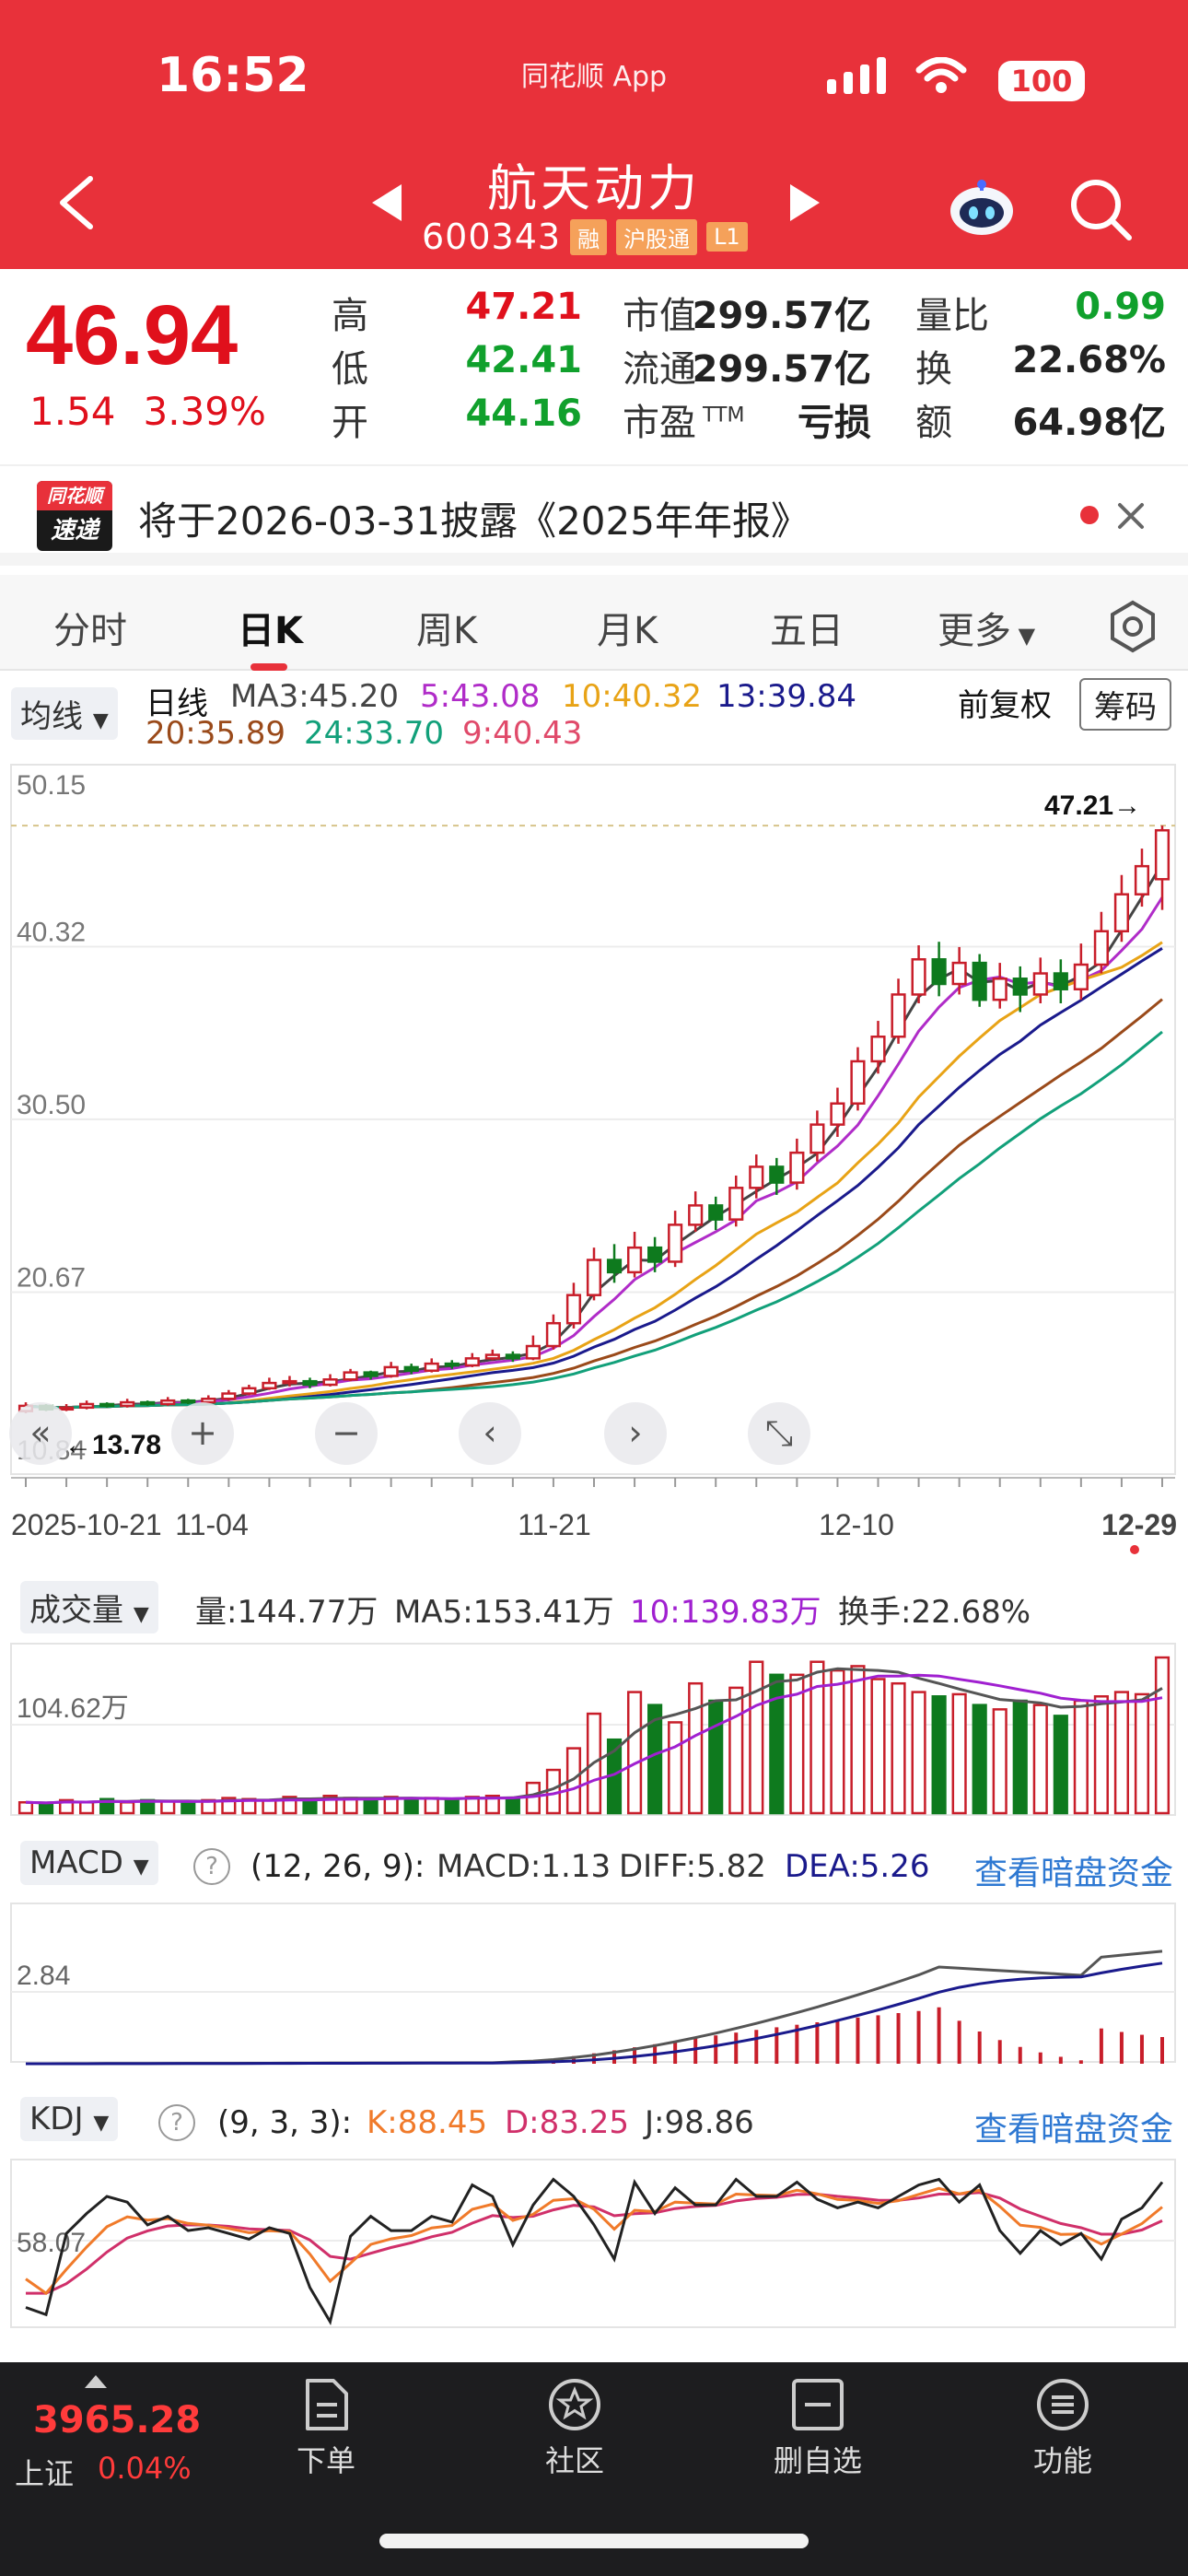 This screenshot has height=2576, width=1188. What do you see at coordinates (51, 1277) in the screenshot?
I see `y-tick-label: 20.67` at bounding box center [51, 1277].